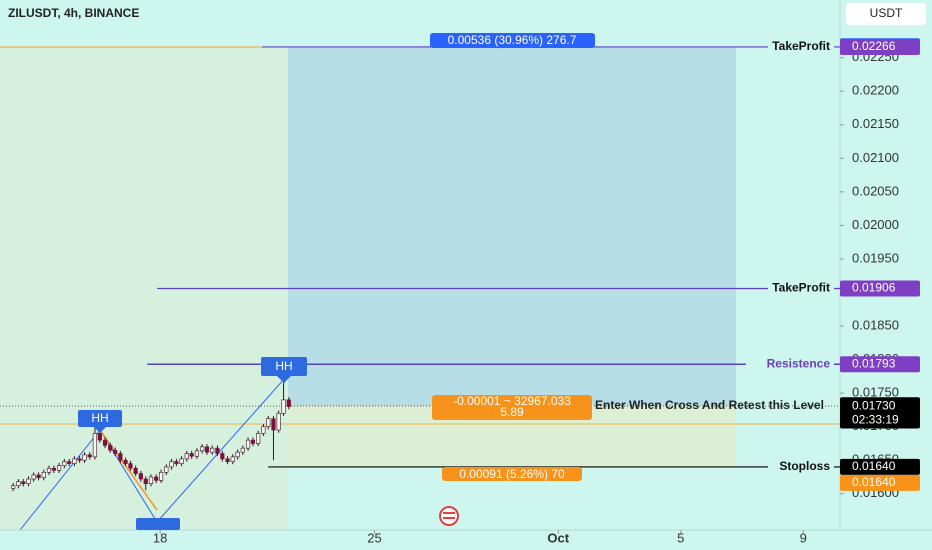 Image resolution: width=932 pixels, height=550 pixels. I want to click on price-label: 0.01793, so click(874, 363).